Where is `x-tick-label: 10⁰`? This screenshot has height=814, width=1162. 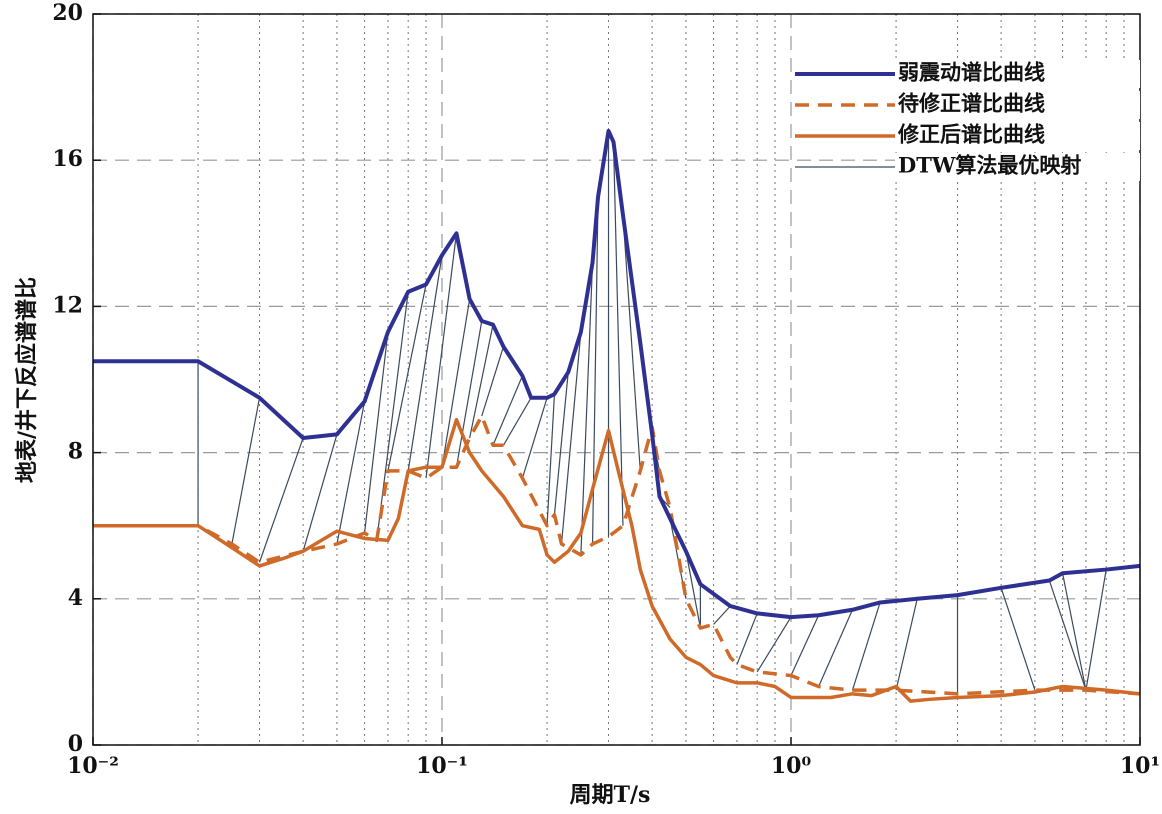 x-tick-label: 10⁰ is located at coordinates (791, 766).